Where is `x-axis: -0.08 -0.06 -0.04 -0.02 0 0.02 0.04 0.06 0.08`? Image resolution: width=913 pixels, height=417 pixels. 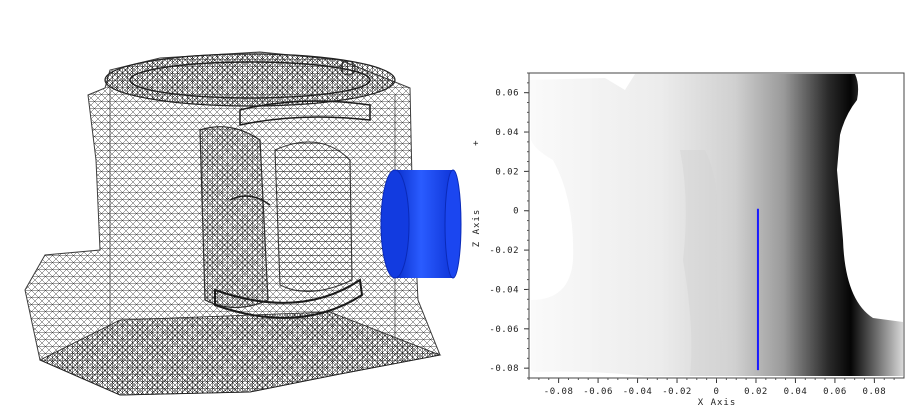 x-axis: -0.08 -0.06 -0.04 -0.02 0 0.02 0.04 0.06 0.08 is located at coordinates (711, 387).